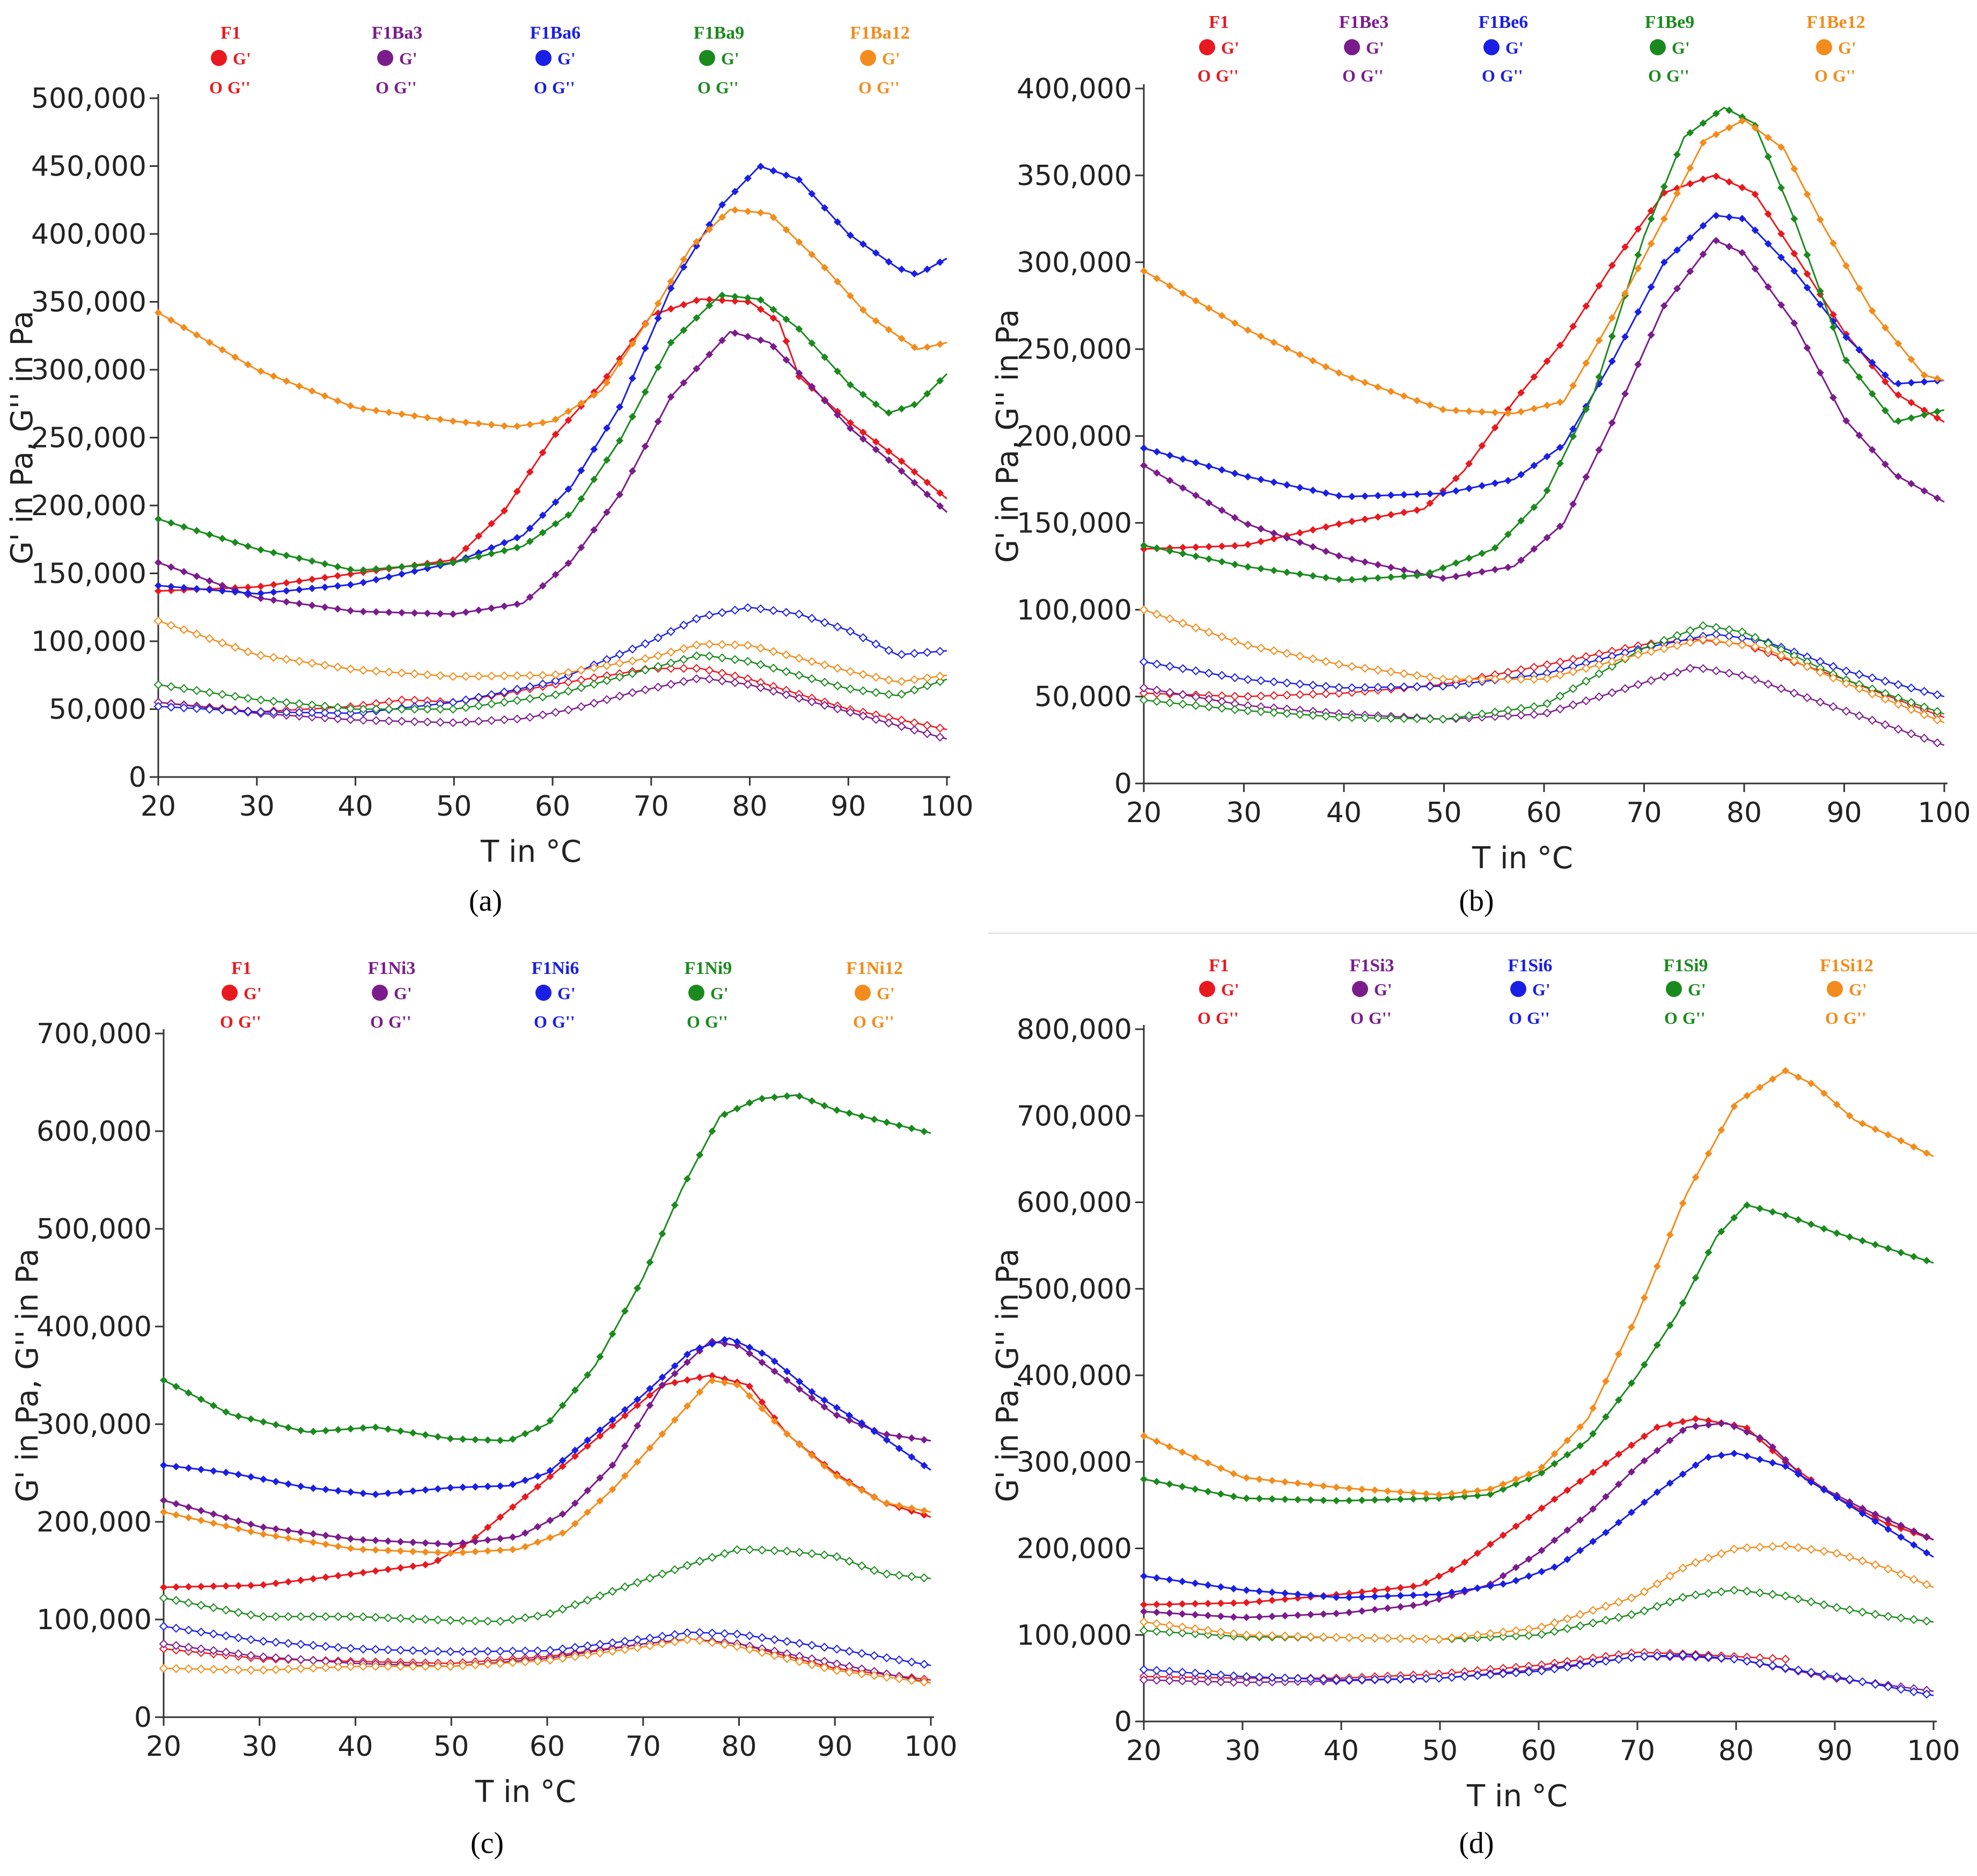  What do you see at coordinates (301, 1660) in the screenshot?
I see `series-f1ni3-gdoubleprime-marker` at bounding box center [301, 1660].